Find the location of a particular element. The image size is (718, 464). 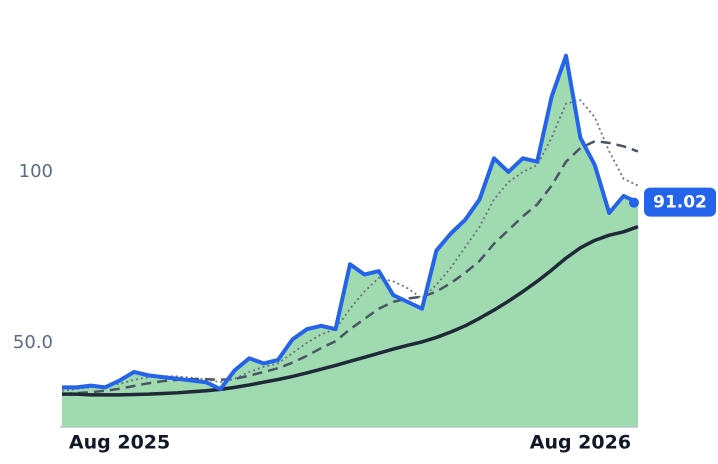

last-price-badge is located at coordinates (680, 202).